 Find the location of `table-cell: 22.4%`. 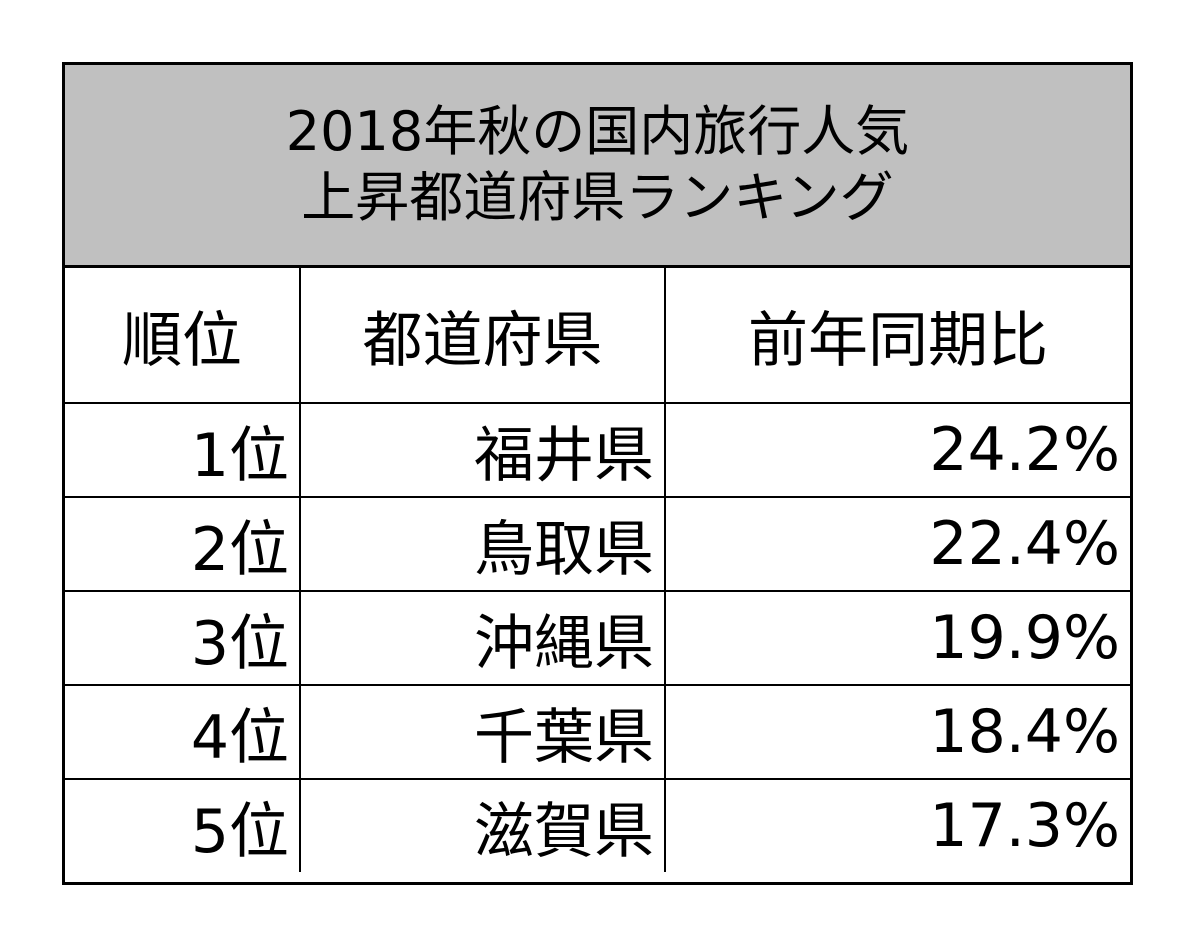

table-cell: 22.4% is located at coordinates (897, 544).